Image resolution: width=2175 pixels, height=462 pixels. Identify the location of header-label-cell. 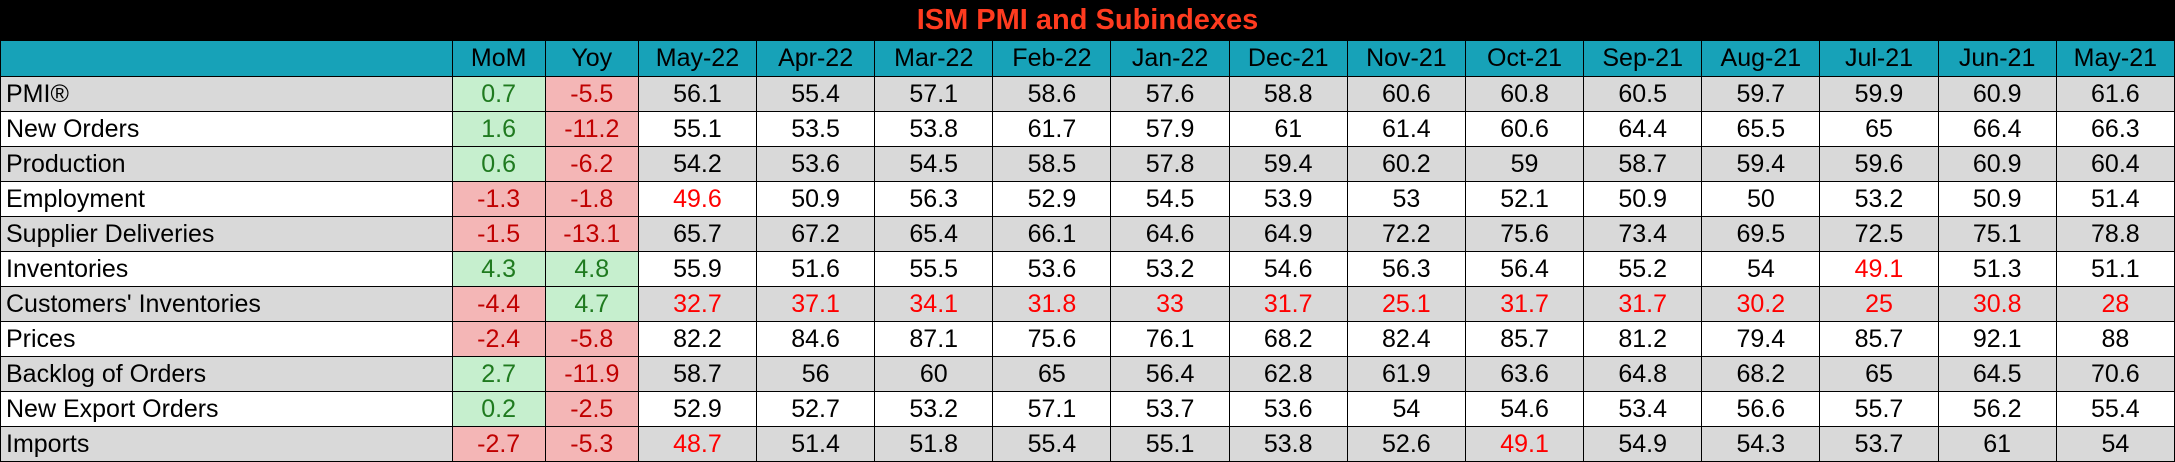
(226, 58).